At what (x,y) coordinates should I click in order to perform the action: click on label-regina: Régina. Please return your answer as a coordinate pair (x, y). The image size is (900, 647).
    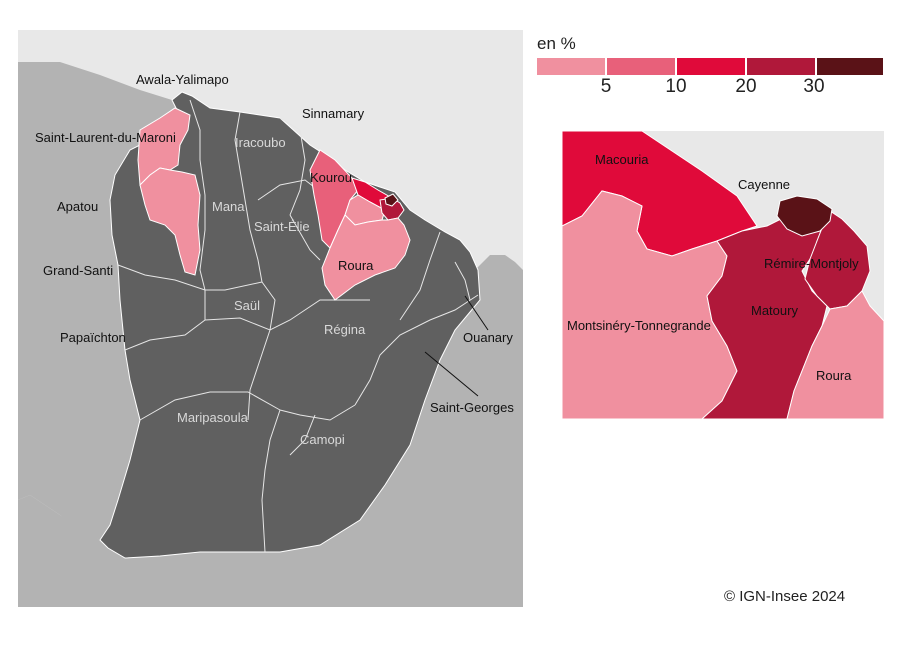
    Looking at the image, I should click on (345, 329).